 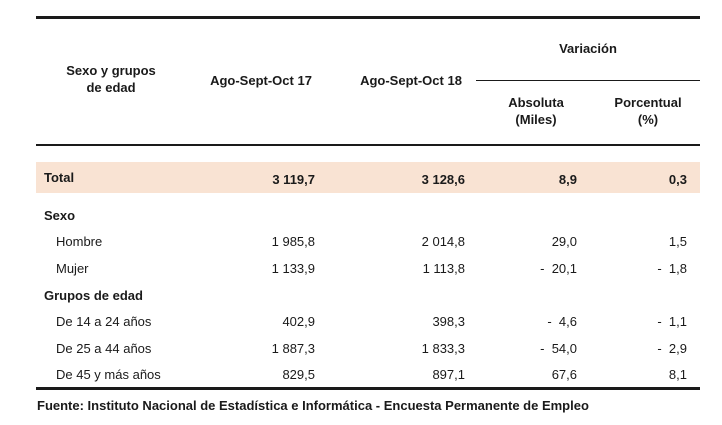 I want to click on row-p2: 897,1, so click(x=448, y=374).